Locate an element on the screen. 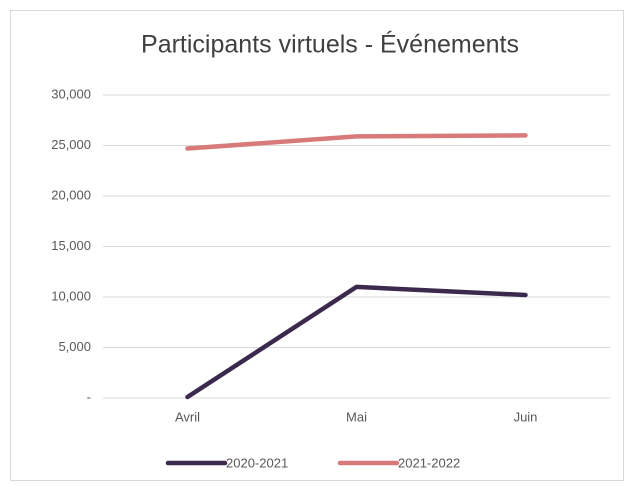 The image size is (634, 486). y-tick-label: 25,000 is located at coordinates (71, 144).